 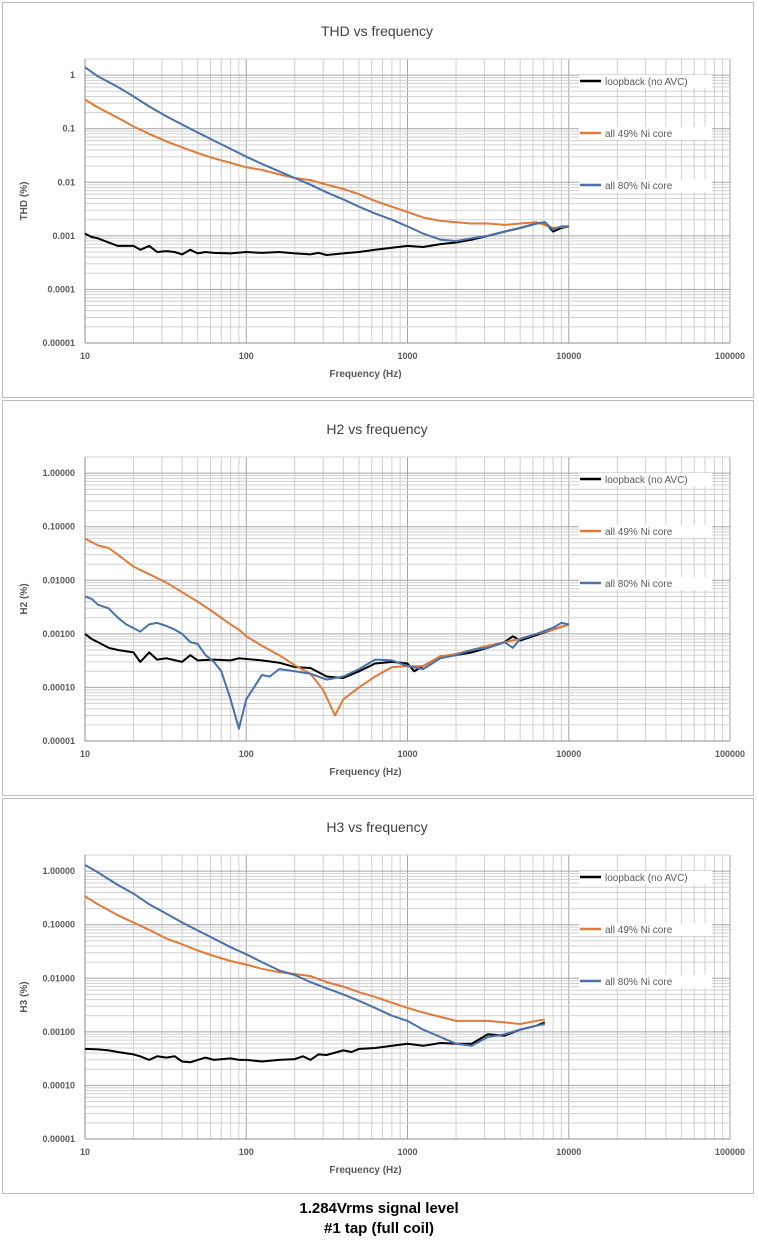 I want to click on h3-y-tick-label: 0.10000, so click(x=58, y=925).